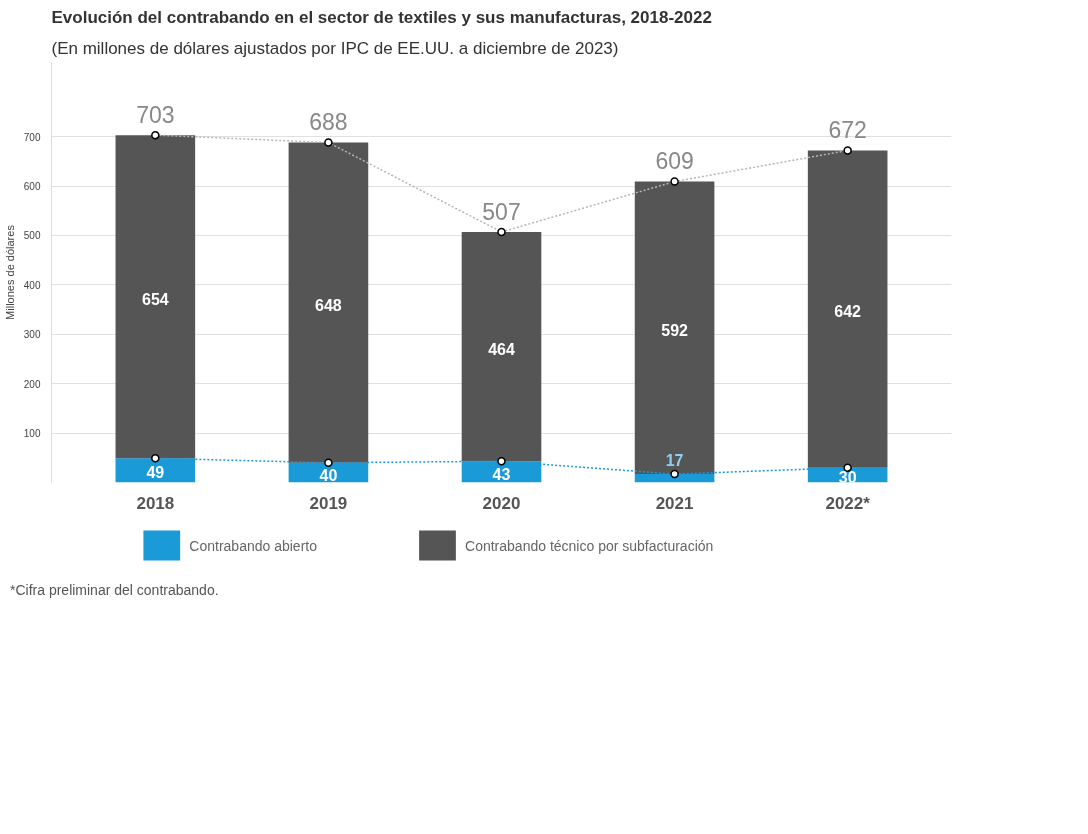  Describe the element at coordinates (847, 478) in the screenshot. I see `data-label: 30` at that location.